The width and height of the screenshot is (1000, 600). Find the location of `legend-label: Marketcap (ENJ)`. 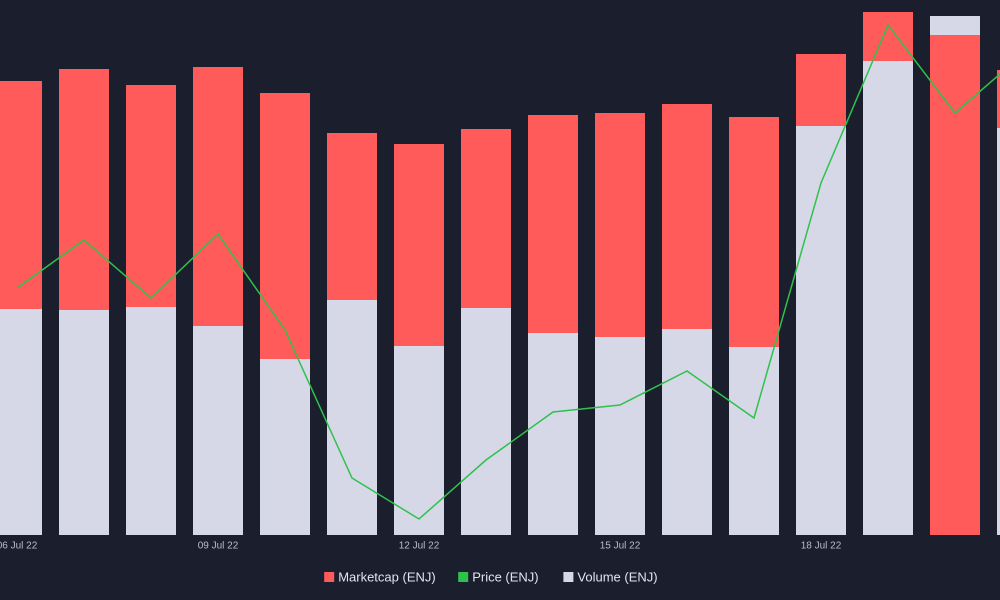

legend-label: Marketcap (ENJ) is located at coordinates (387, 576).